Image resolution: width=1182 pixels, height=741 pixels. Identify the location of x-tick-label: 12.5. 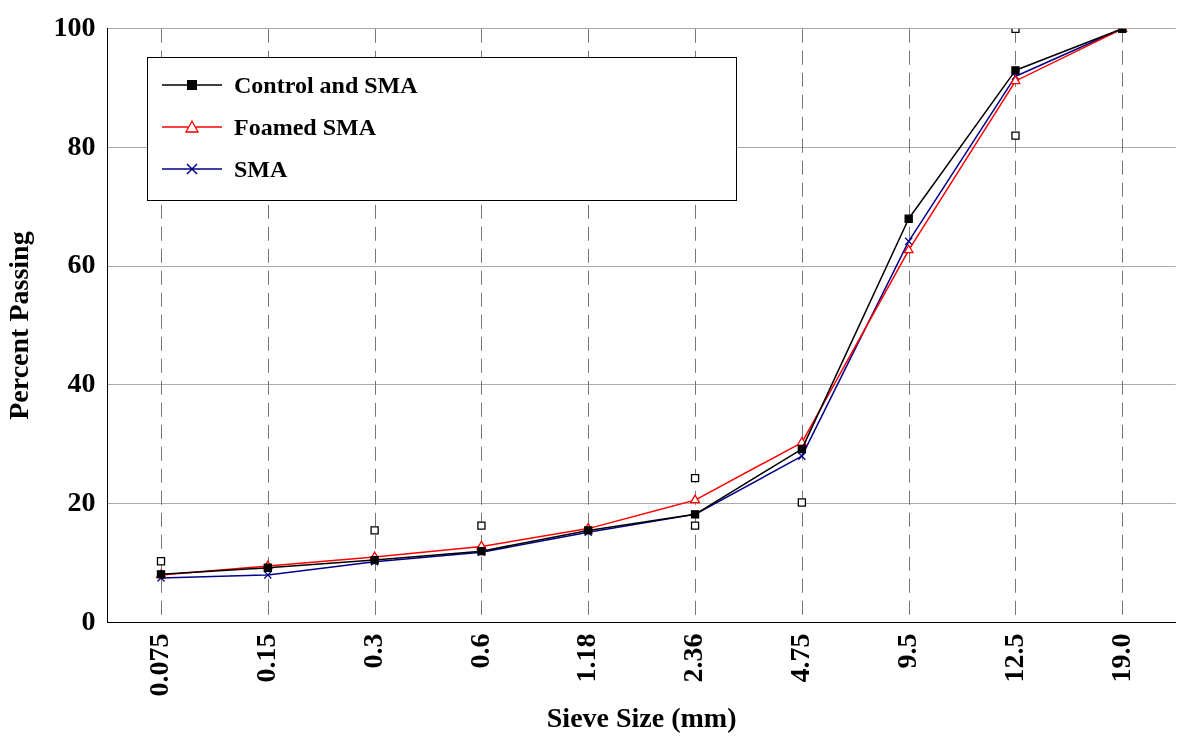
(1013, 658).